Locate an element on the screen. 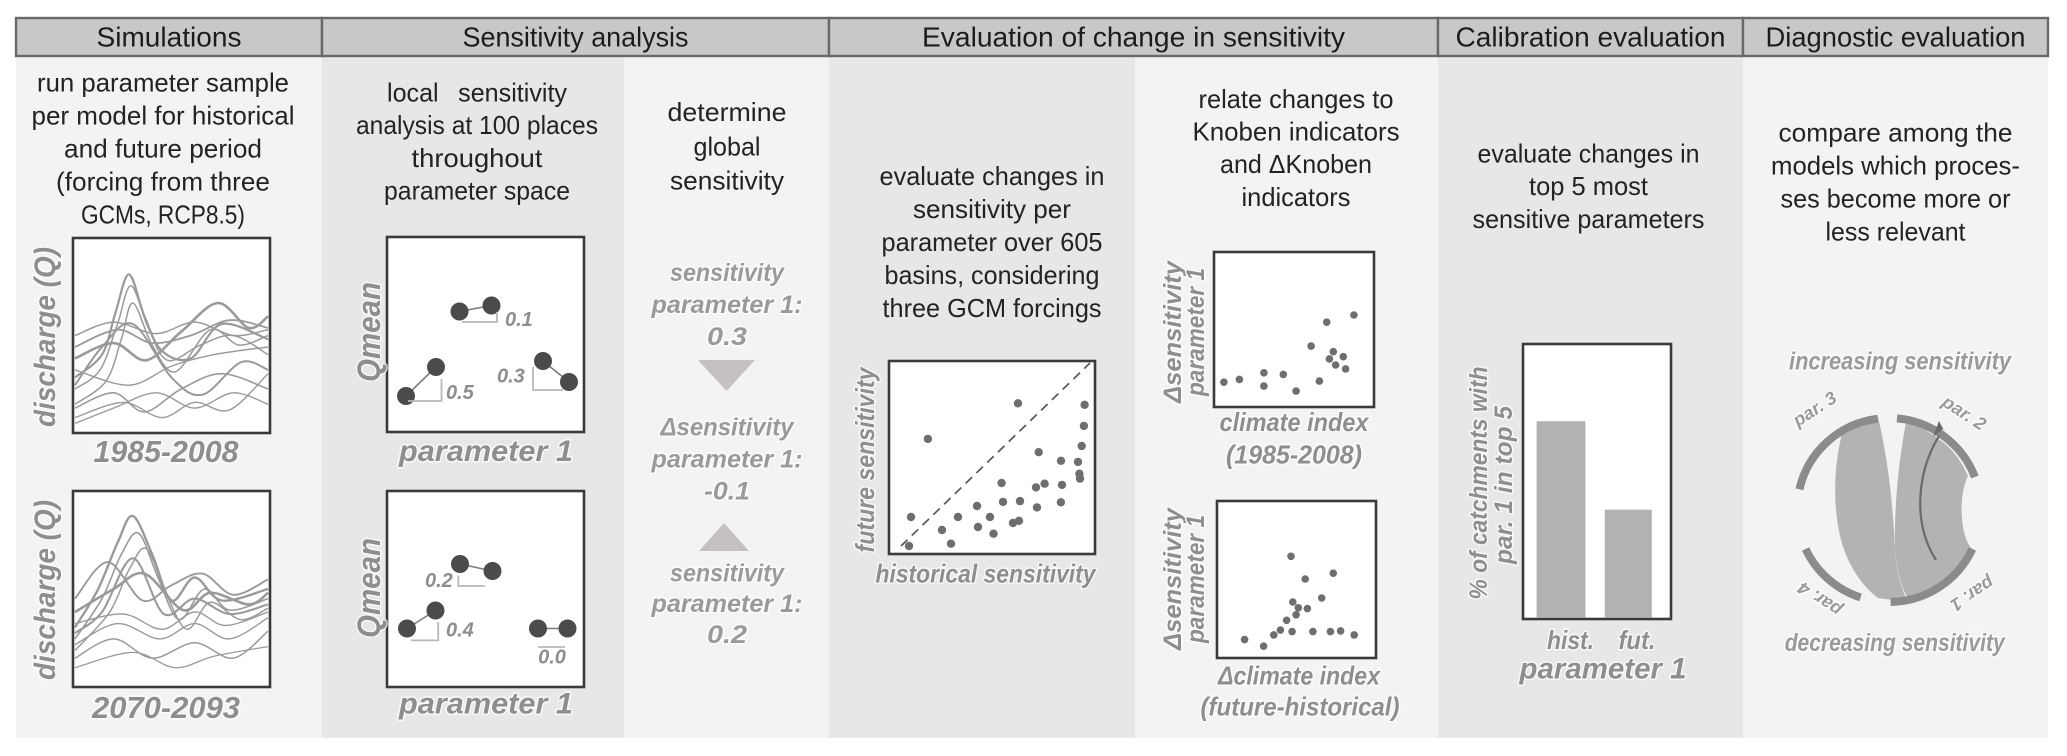 This screenshot has height=756, width=2067. svg-text: Diagnostic evaluation is located at coordinates (1896, 37).